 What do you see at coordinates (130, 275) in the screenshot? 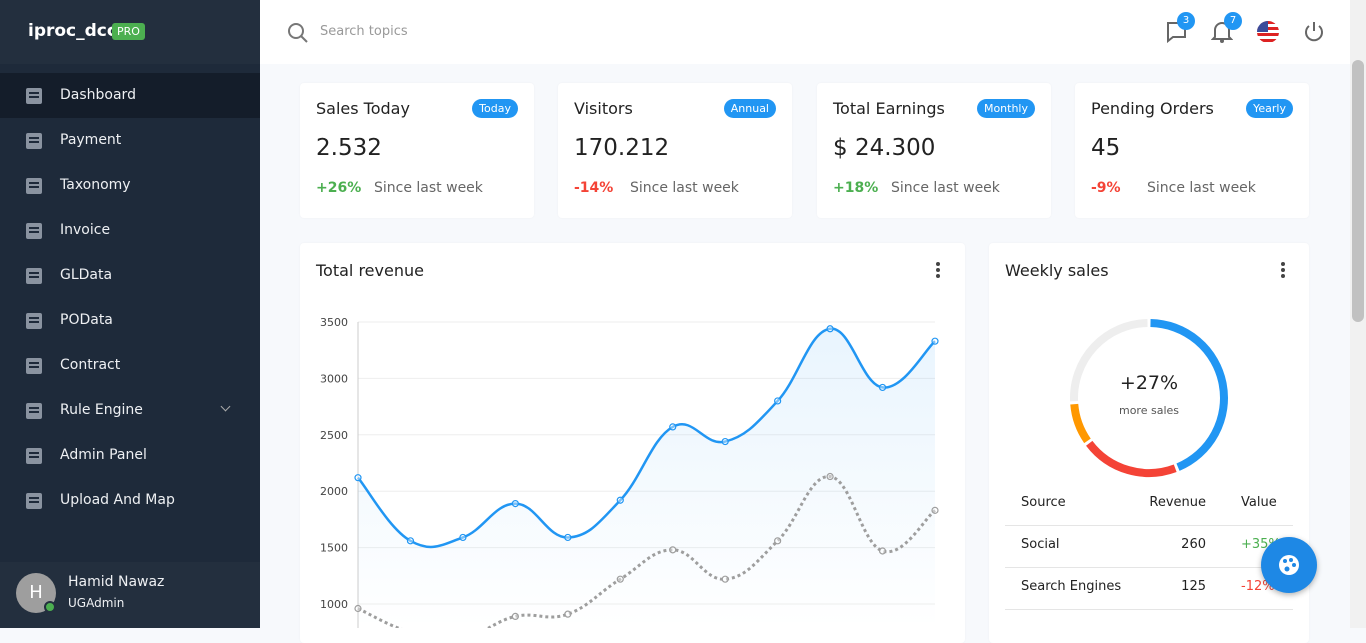
I see `menu-item: GLData` at bounding box center [130, 275].